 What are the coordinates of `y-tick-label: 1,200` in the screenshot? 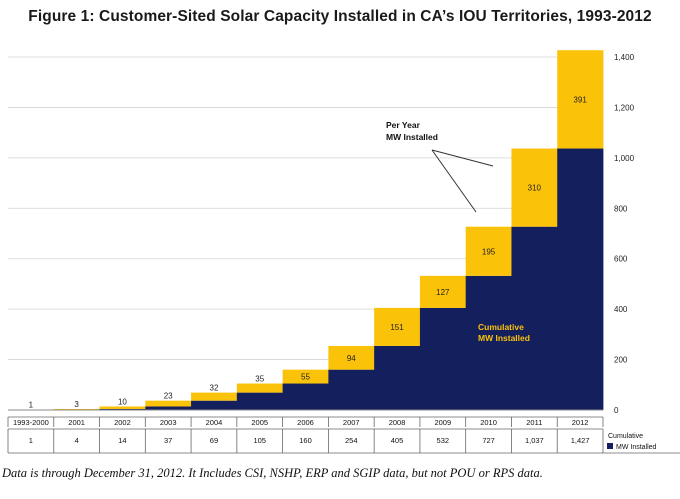 It's located at (624, 107).